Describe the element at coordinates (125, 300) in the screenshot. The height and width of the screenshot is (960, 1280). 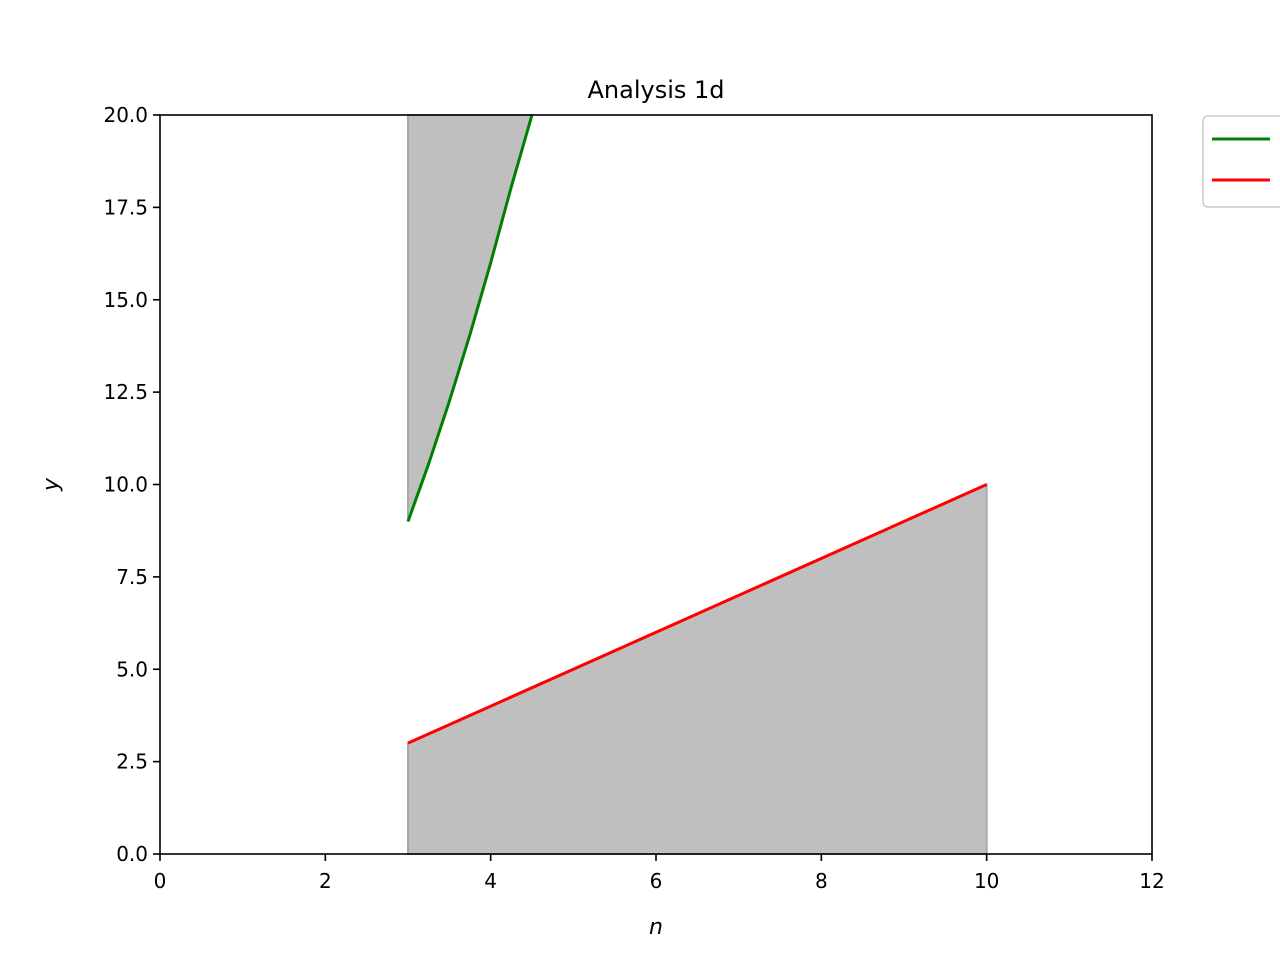
I see `y-tick-label: 15.0` at that location.